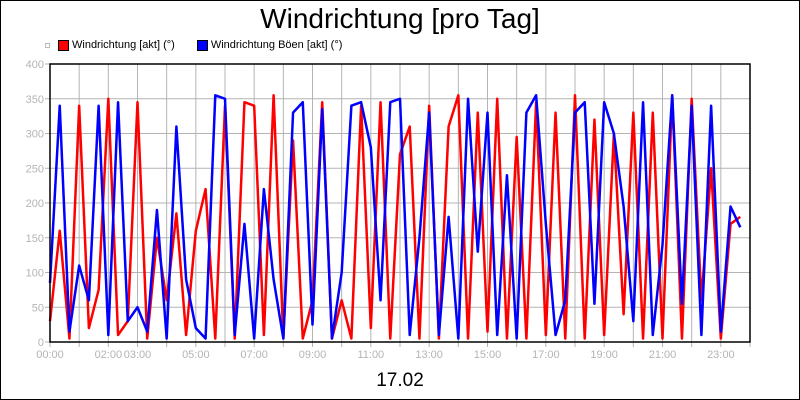 This screenshot has width=800, height=400. Describe the element at coordinates (721, 355) in the screenshot. I see `x-tick-label: 23:00` at that location.